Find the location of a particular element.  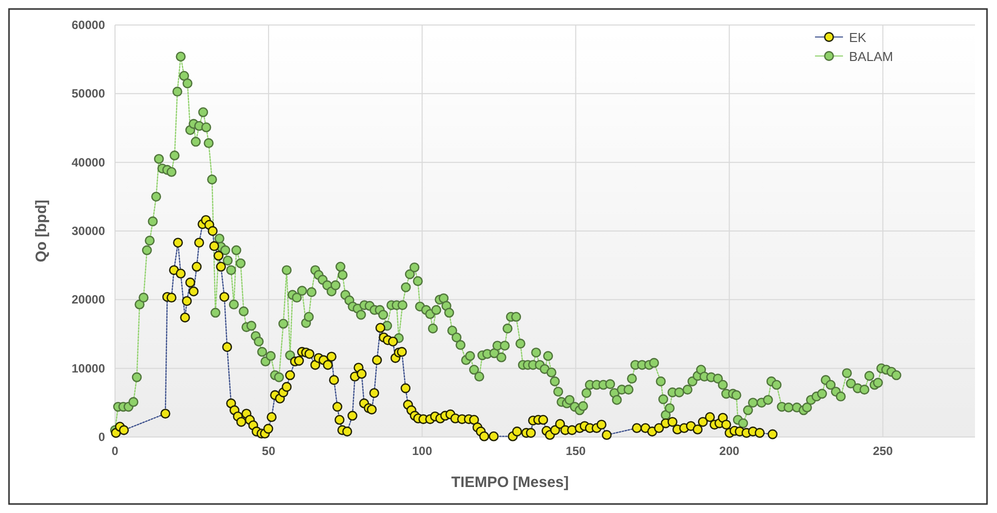

x-tick-label: 50 is located at coordinates (269, 451).